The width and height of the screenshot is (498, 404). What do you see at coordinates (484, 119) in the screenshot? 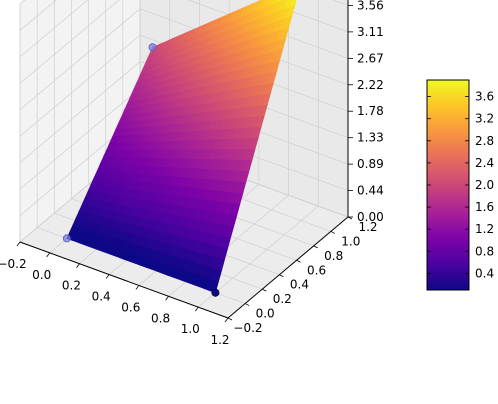
I see `colorbar-tick-label: 3.2` at bounding box center [484, 119].